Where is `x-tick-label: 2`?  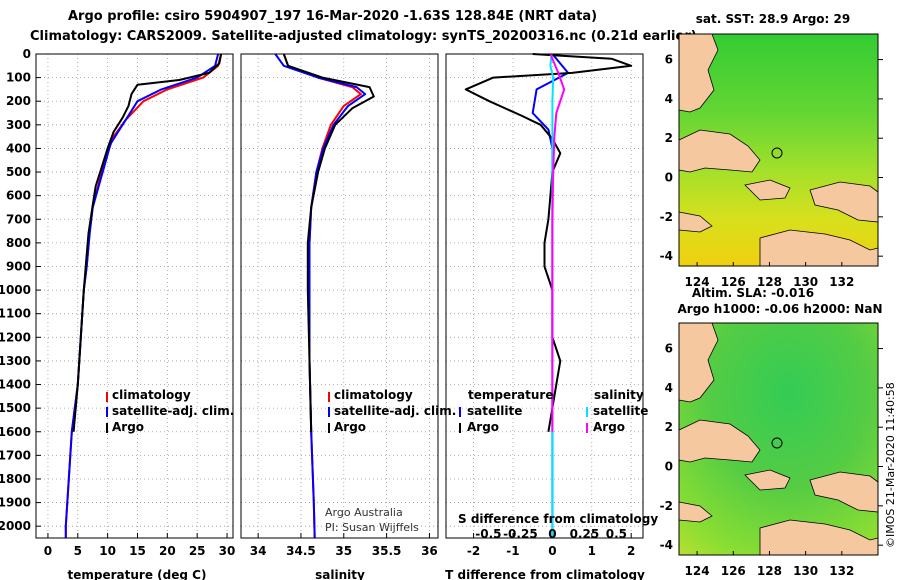
x-tick-label: 2 is located at coordinates (631, 551).